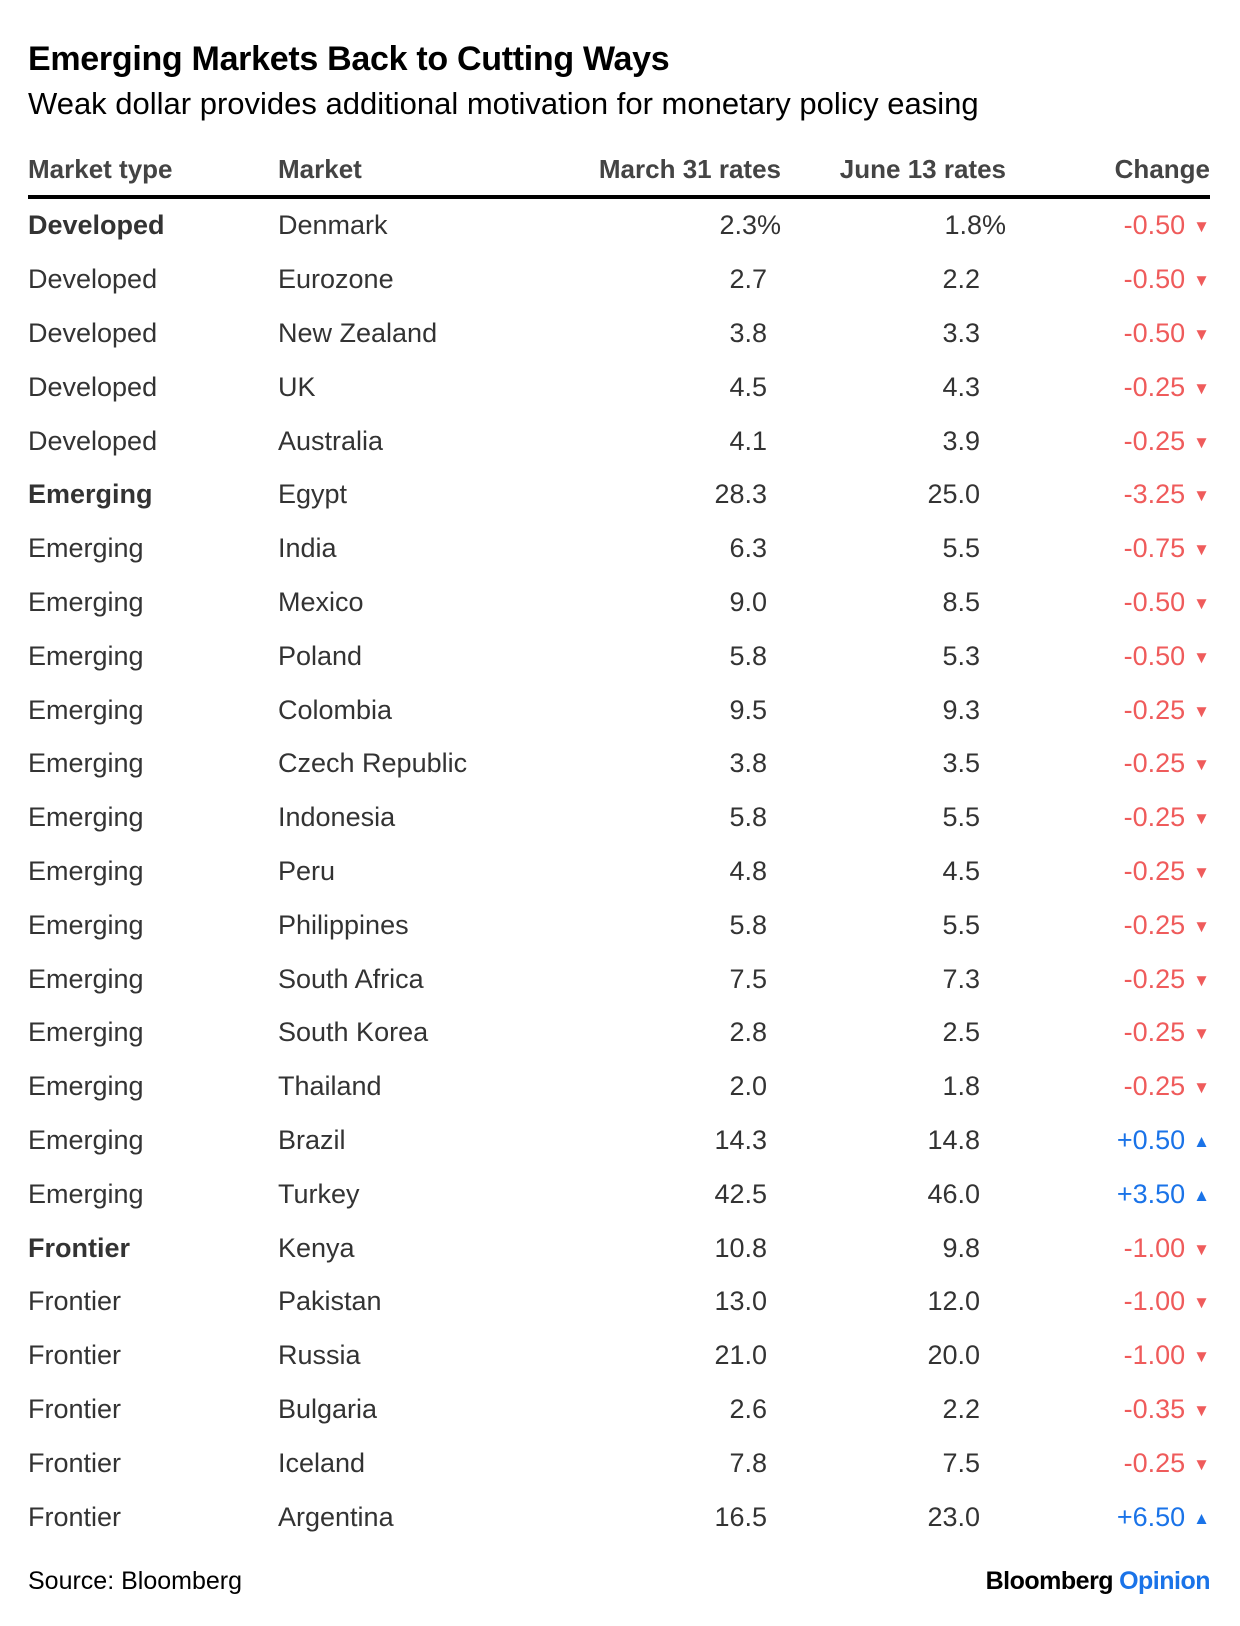 The height and width of the screenshot is (1626, 1240). I want to click on header-change: Change, so click(1108, 171).